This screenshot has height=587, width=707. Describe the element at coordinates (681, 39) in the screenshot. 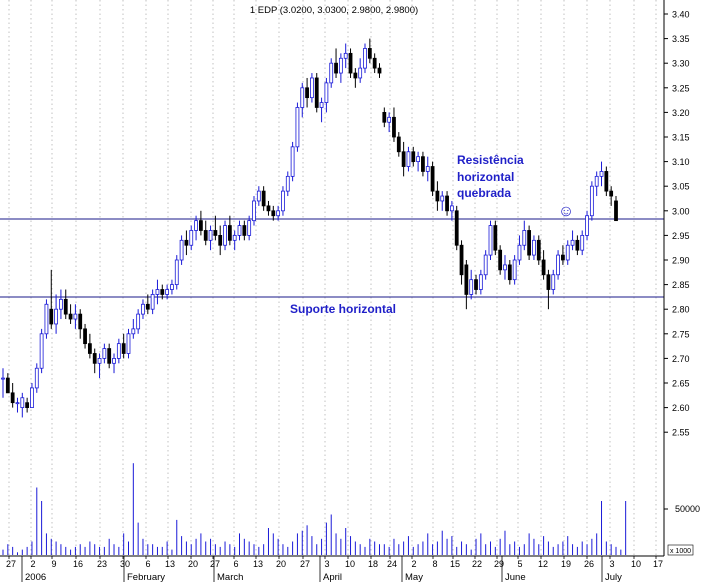

I see `price-tick-label: 3.35` at that location.